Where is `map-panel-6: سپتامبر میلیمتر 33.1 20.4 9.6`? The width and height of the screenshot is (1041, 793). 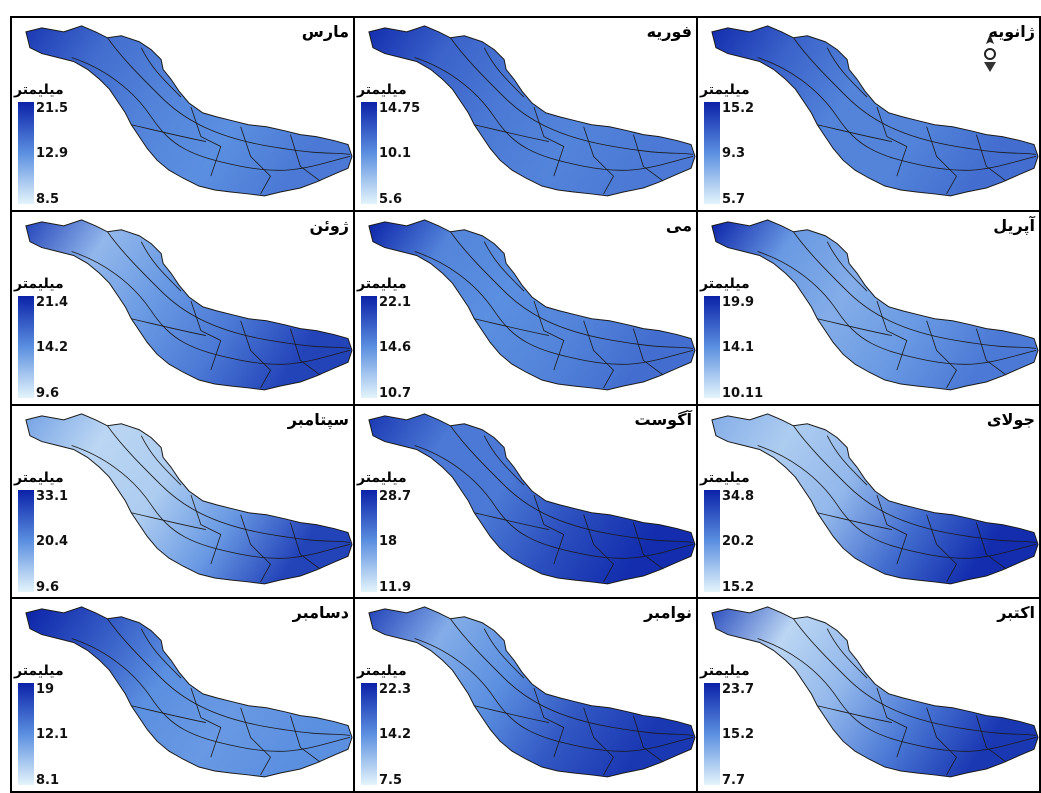 map-panel-6: سپتامبر میلیمتر 33.1 20.4 9.6 is located at coordinates (183, 502).